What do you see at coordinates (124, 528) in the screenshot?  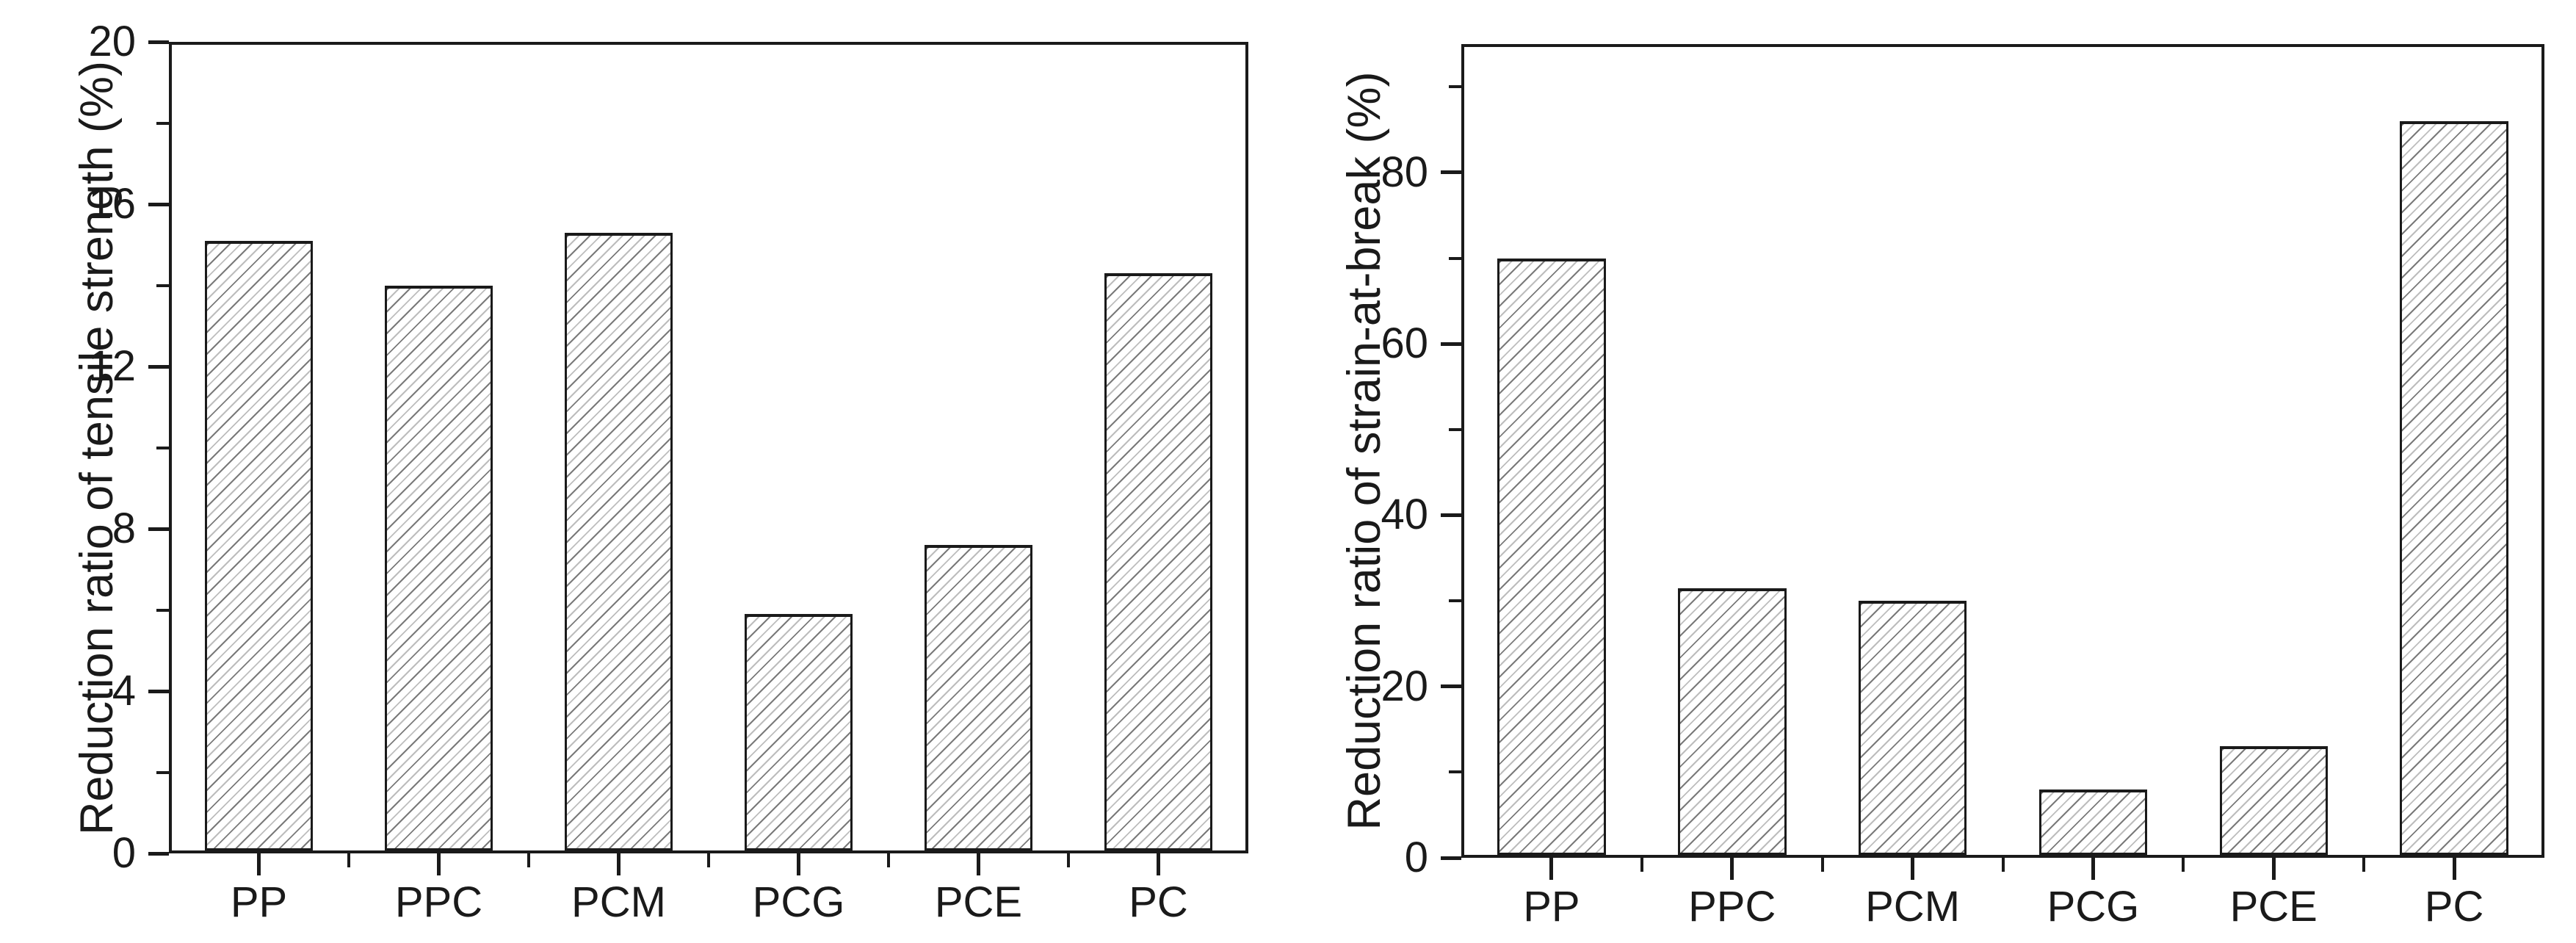 I see `y-tick-label: 8` at bounding box center [124, 528].